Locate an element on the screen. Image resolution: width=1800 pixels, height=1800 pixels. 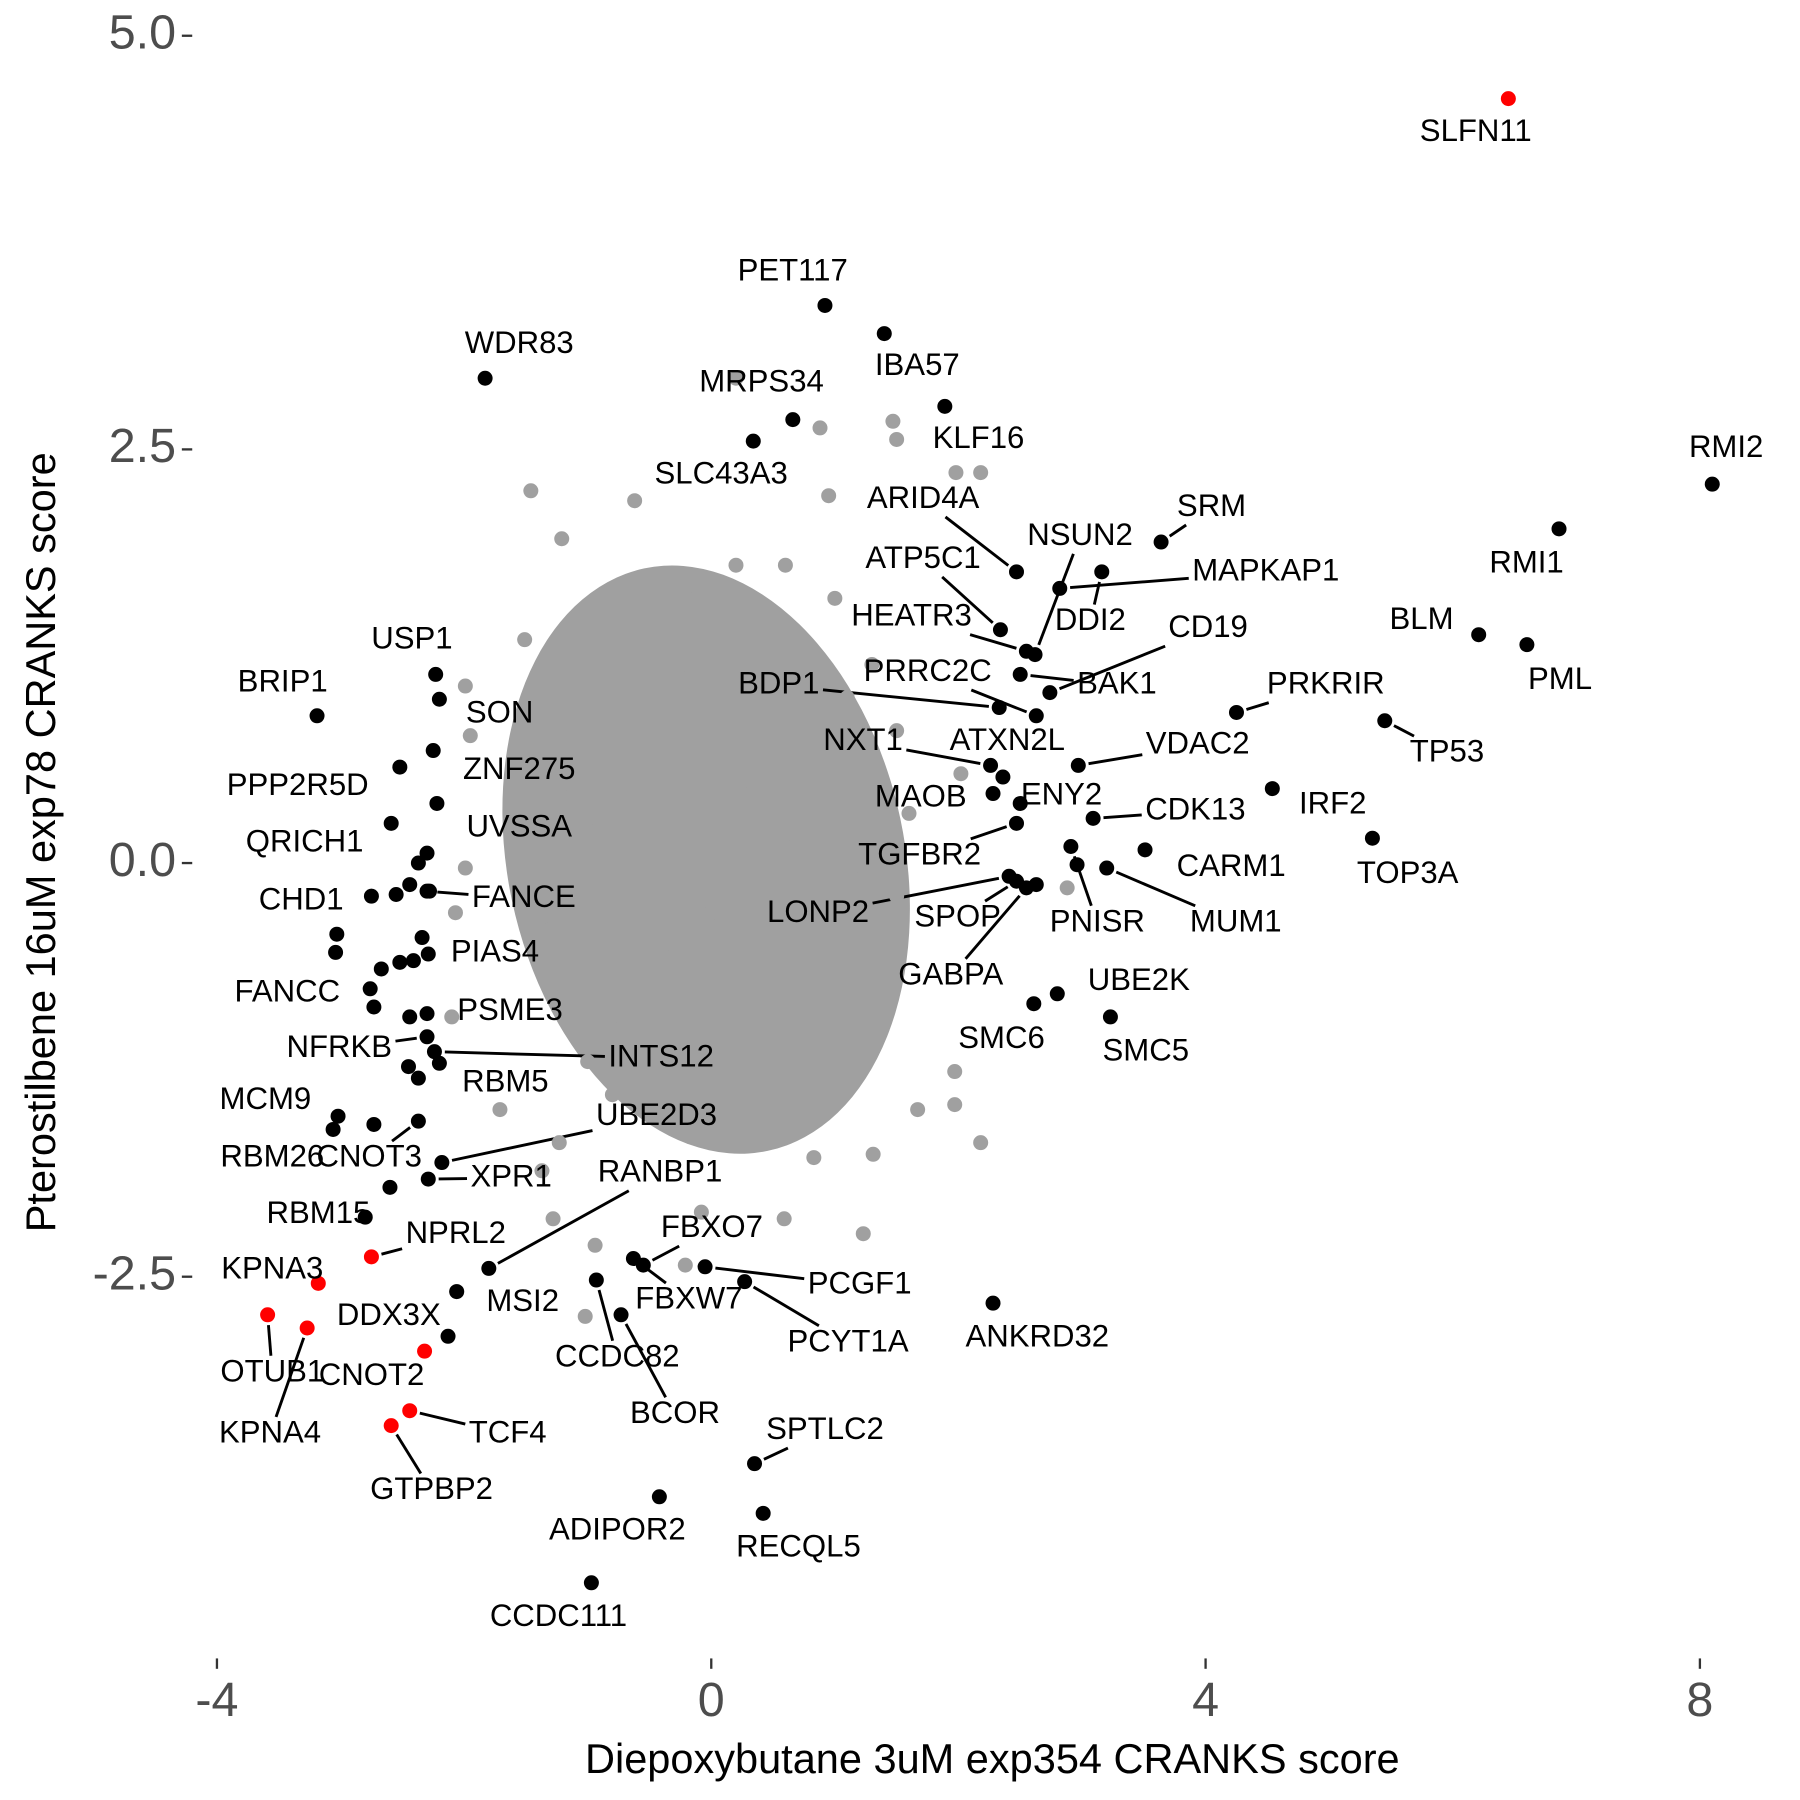
point-label: KLF16 is located at coordinates (979, 437).